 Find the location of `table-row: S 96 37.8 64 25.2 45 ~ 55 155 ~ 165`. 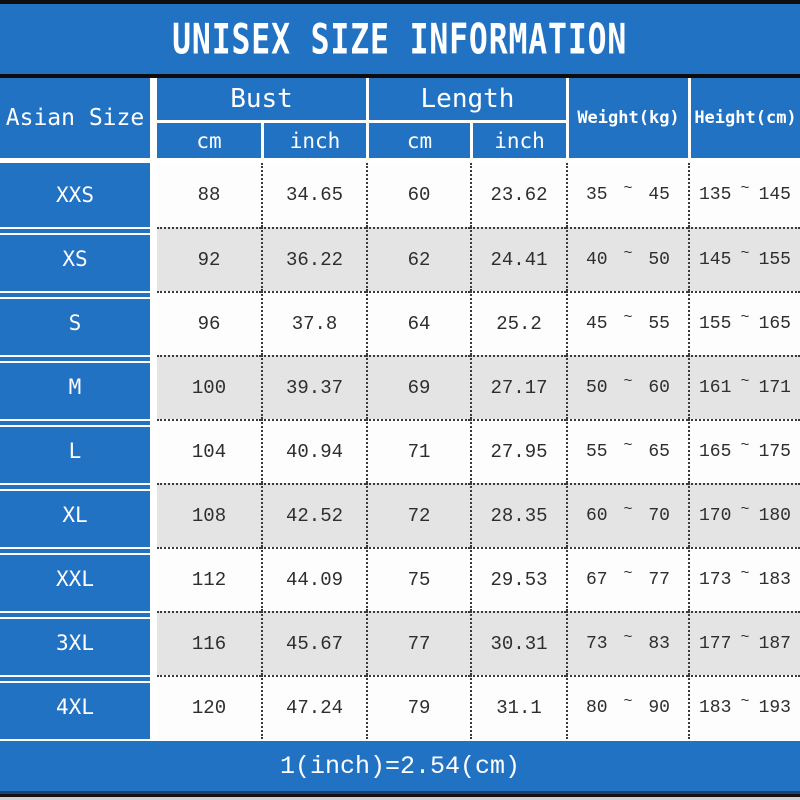

table-row: S 96 37.8 64 25.2 45 ~ 55 155 ~ 165 is located at coordinates (400, 323).